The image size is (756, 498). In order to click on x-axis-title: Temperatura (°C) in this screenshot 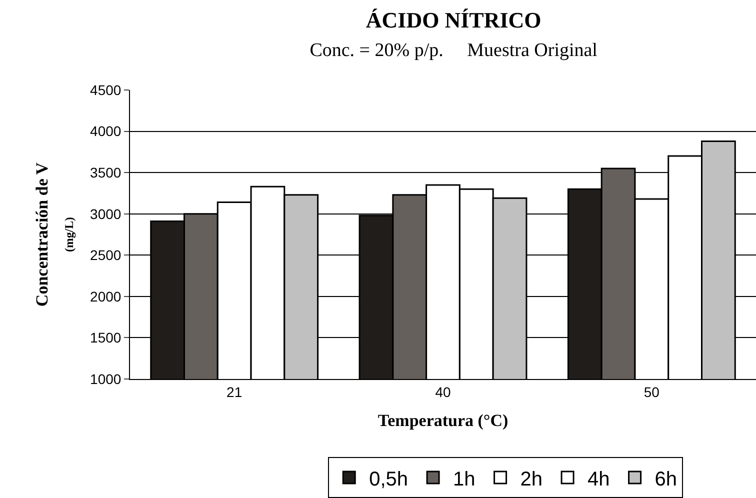, I will do `click(443, 420)`.